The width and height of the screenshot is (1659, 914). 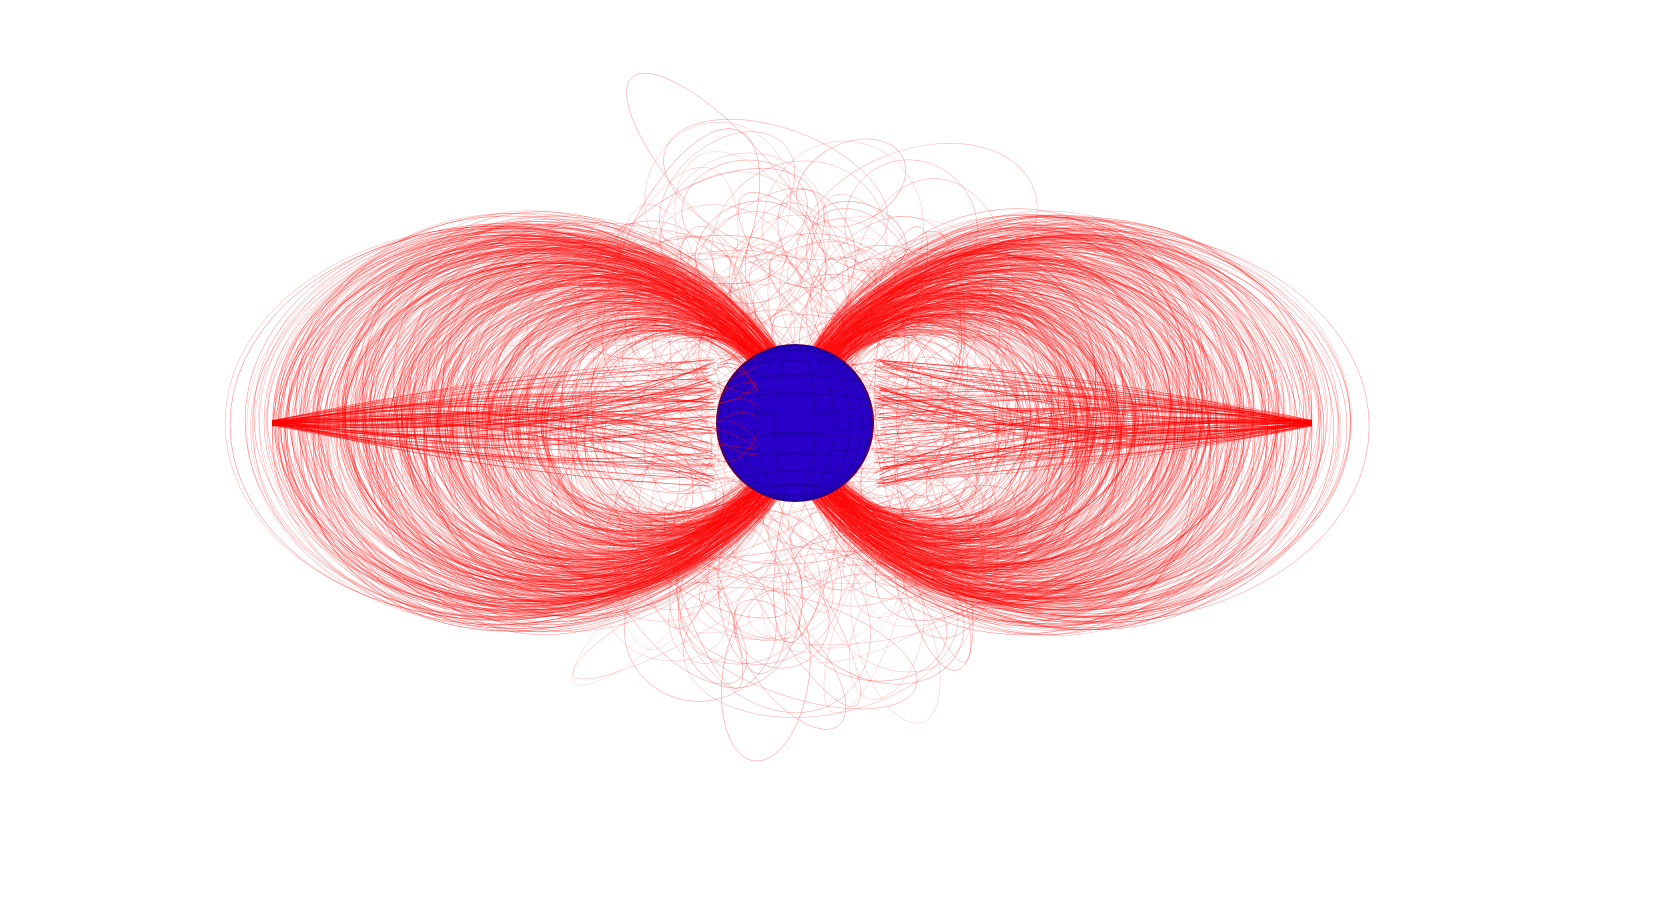 What do you see at coordinates (795, 423) in the screenshot?
I see `central-sphere` at bounding box center [795, 423].